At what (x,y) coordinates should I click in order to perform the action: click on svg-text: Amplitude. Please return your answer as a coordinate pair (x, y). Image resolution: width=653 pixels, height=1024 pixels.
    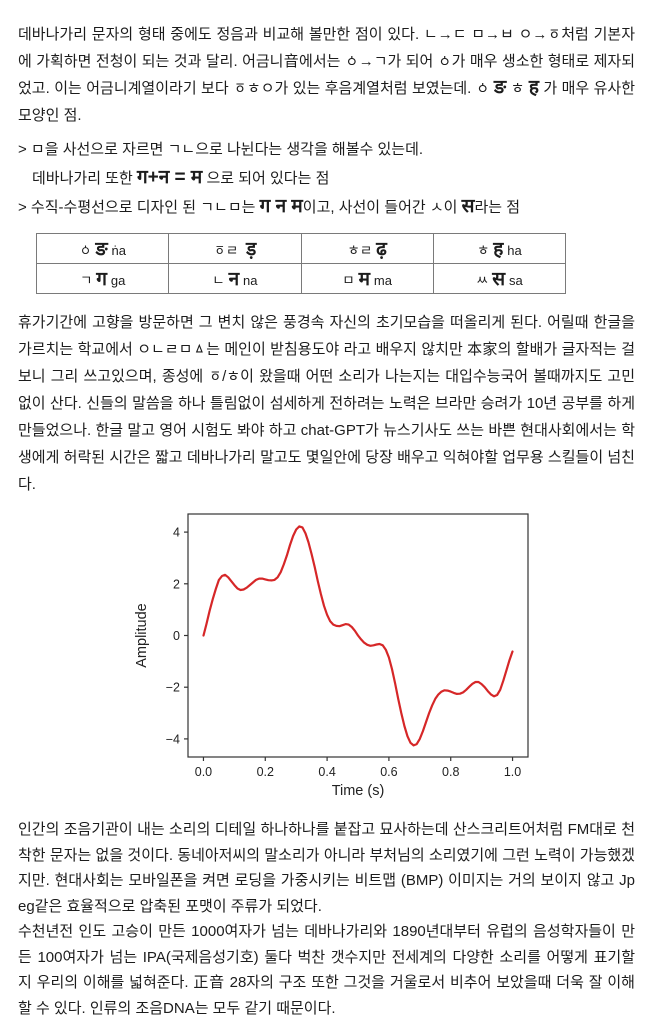
    Looking at the image, I should click on (142, 635).